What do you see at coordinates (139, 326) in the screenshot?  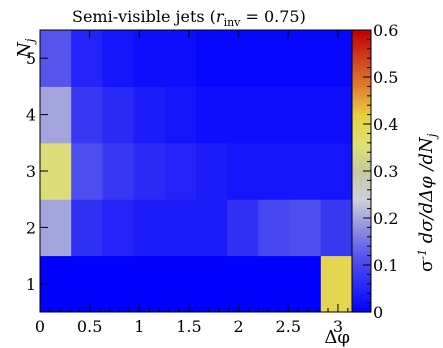 I see `x-tick-label: 1` at bounding box center [139, 326].